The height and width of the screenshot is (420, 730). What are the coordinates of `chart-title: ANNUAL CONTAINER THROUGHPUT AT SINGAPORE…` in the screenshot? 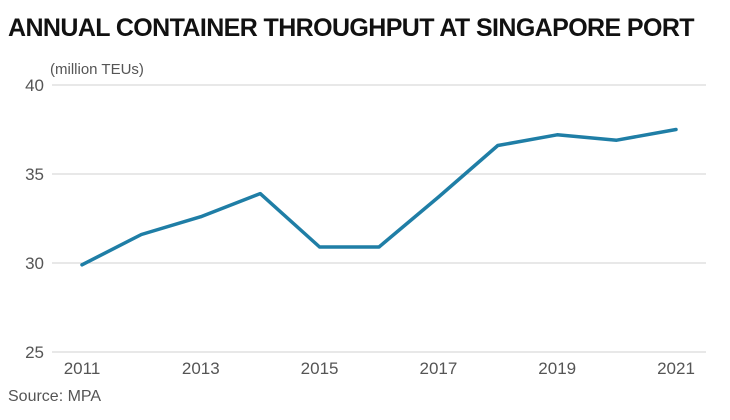 It's located at (351, 28).